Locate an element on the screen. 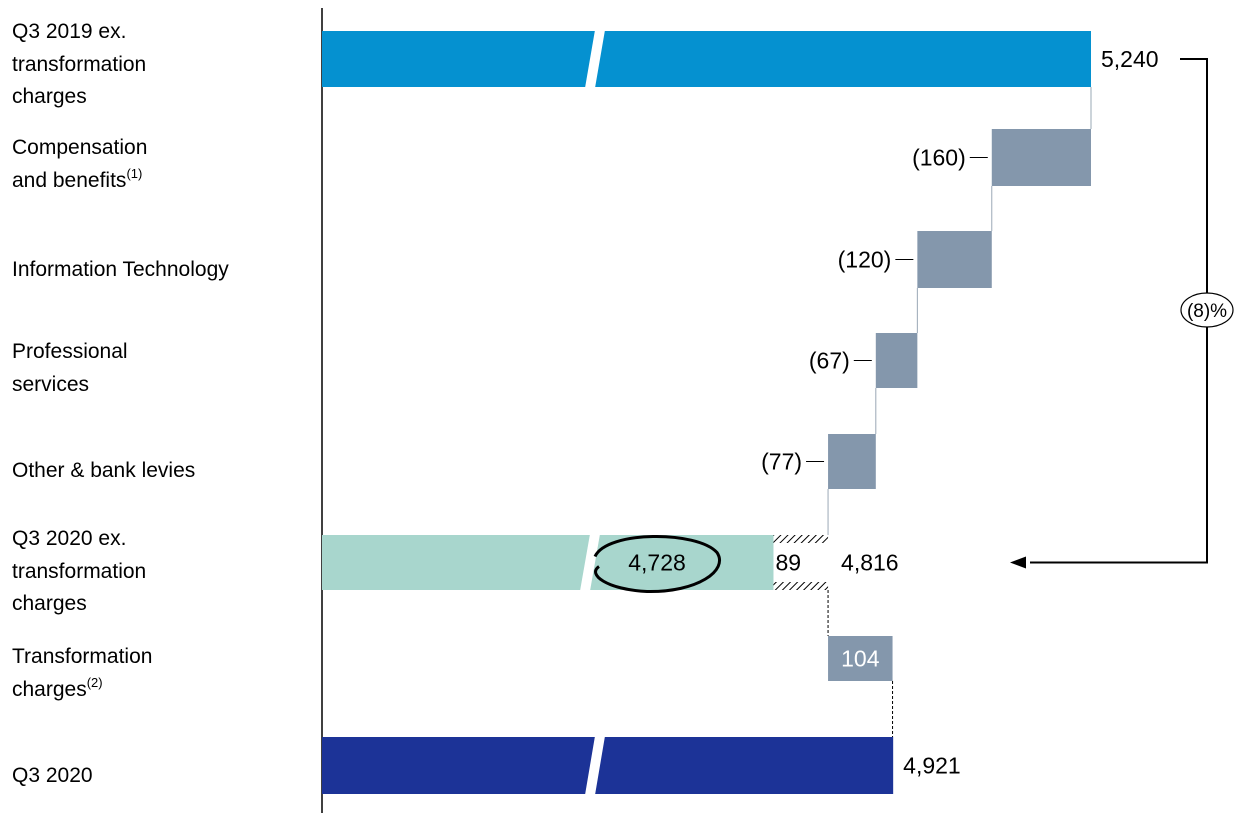  category-label-line: Information Technology is located at coordinates (120, 269).